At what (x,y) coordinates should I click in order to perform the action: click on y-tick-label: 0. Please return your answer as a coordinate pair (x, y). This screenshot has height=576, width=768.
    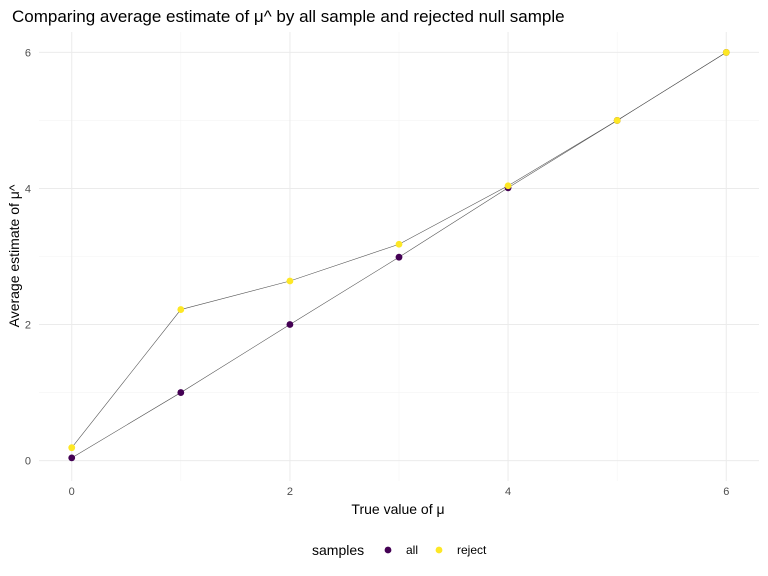
    Looking at the image, I should click on (28, 462).